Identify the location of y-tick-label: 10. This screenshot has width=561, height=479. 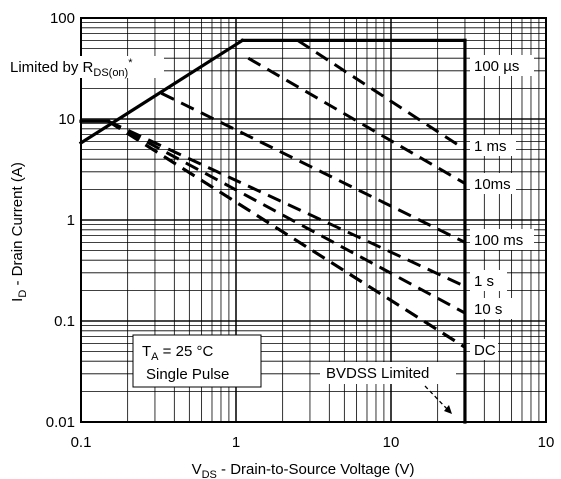
(66, 119).